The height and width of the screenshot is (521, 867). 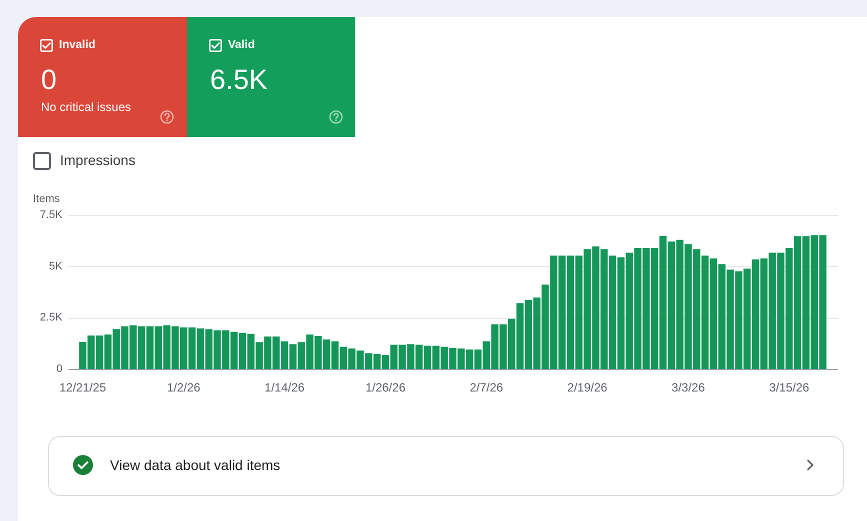 What do you see at coordinates (183, 387) in the screenshot?
I see `x-tick-label: 1/2/26` at bounding box center [183, 387].